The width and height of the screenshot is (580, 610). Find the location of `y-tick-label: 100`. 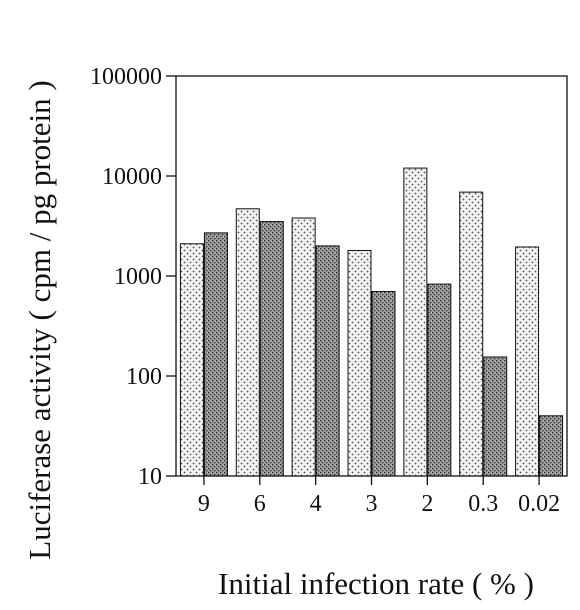

y-tick-label: 100 is located at coordinates (144, 377).